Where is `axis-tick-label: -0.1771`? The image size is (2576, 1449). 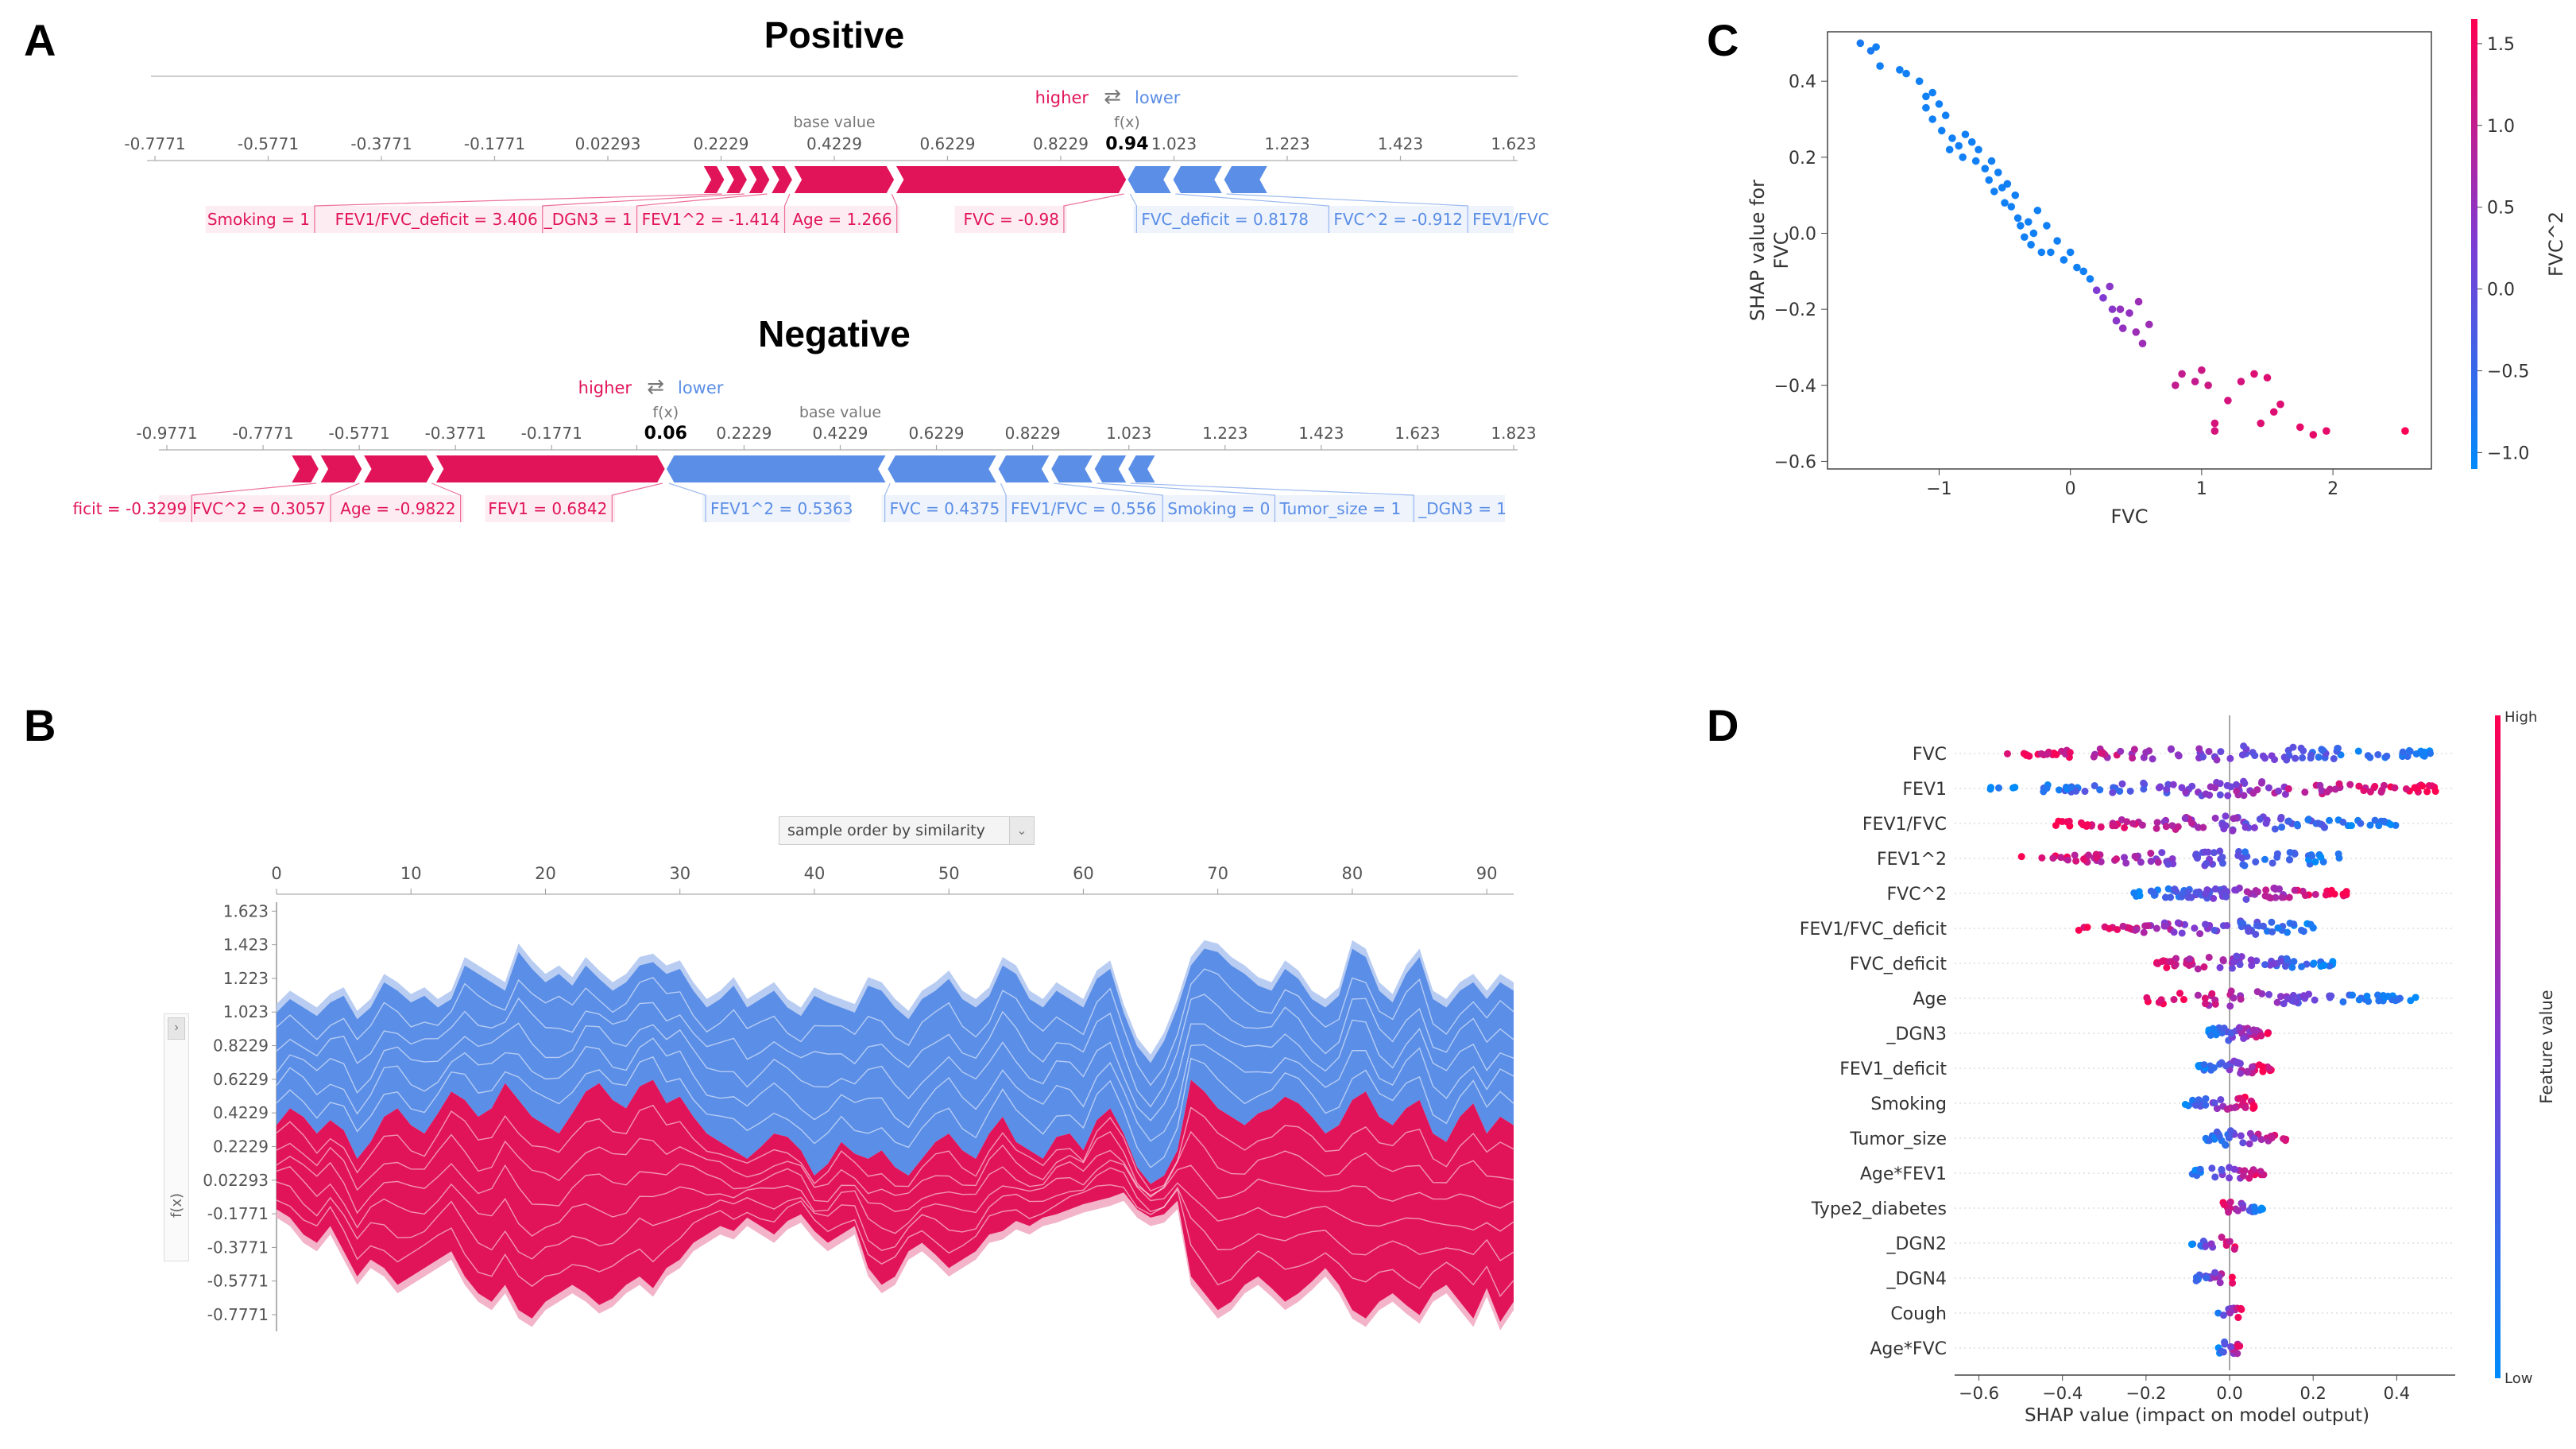
axis-tick-label: -0.1771 is located at coordinates (551, 434).